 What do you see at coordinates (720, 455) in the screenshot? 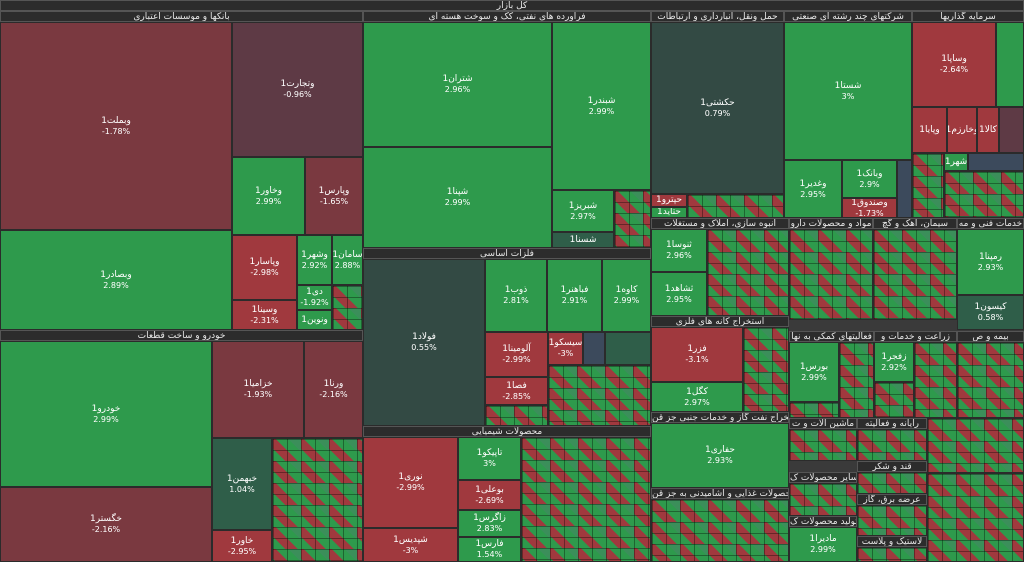
I see `tile-hafari: حفاری1 2.93%` at bounding box center [720, 455].